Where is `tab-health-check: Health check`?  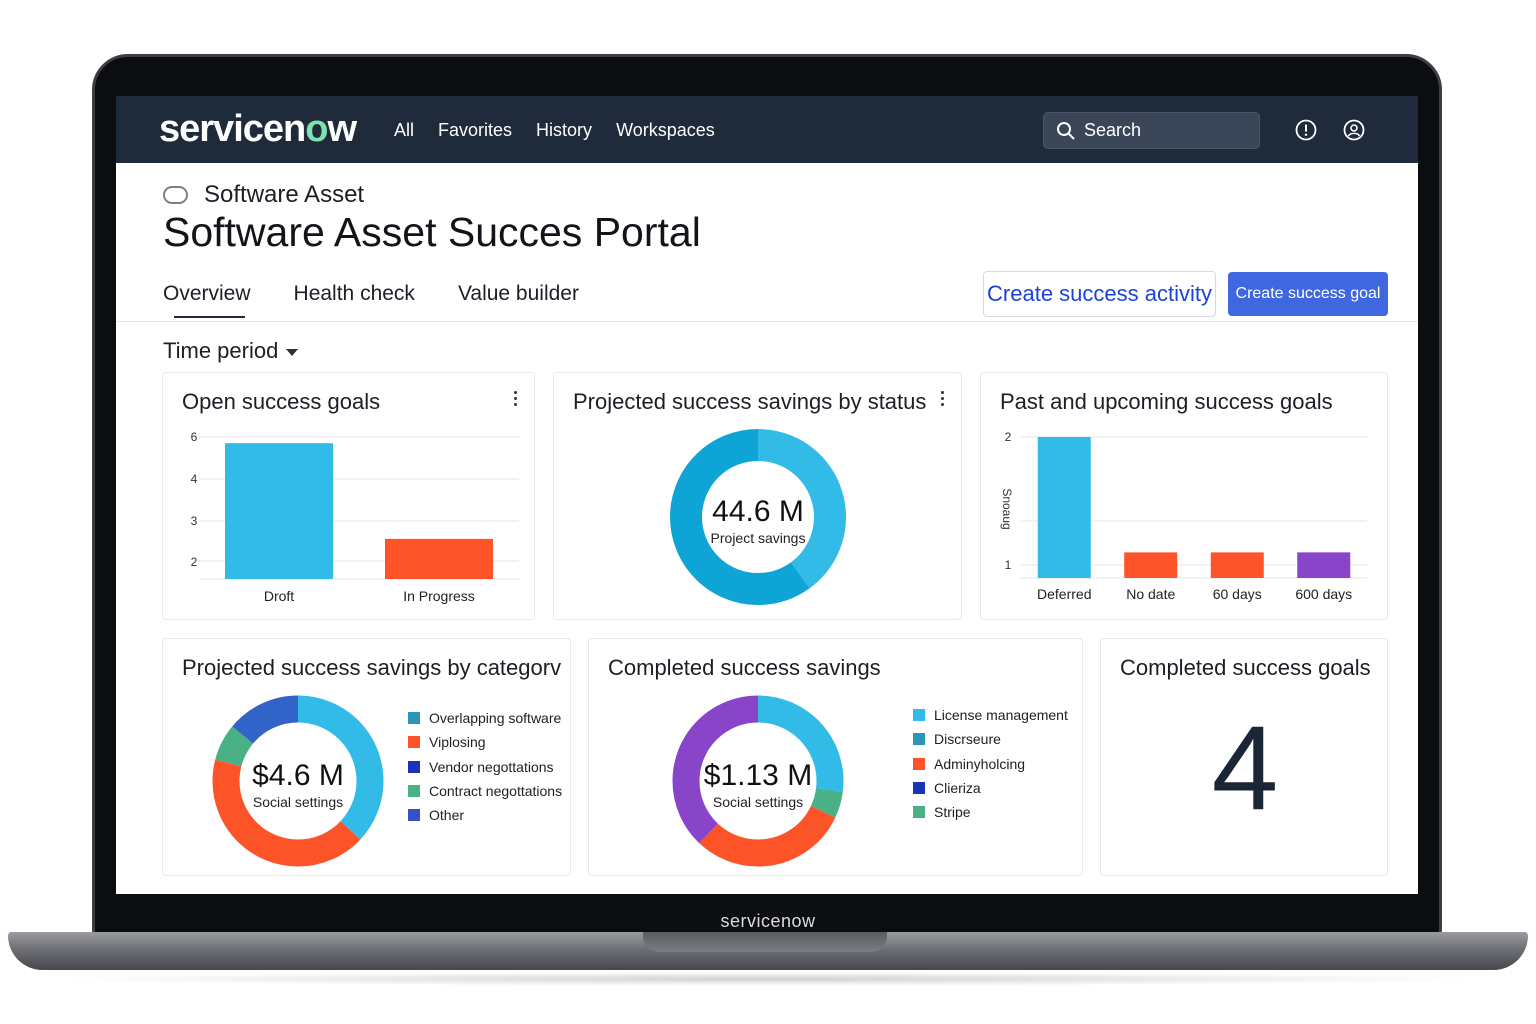
tab-health-check: Health check is located at coordinates (354, 293).